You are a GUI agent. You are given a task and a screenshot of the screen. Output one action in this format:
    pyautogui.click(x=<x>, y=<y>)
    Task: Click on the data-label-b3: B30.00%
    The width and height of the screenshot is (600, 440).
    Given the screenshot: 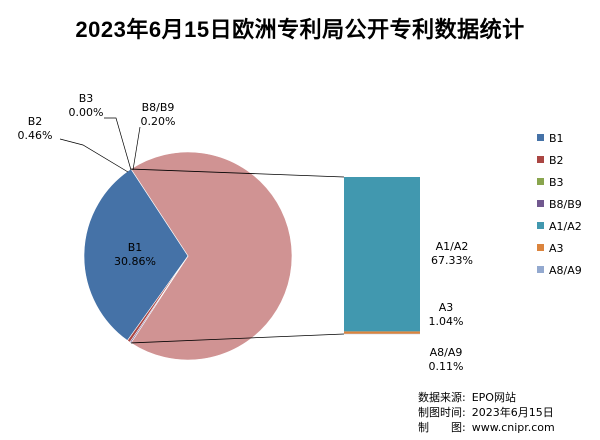 What is the action you would take?
    pyautogui.click(x=86, y=105)
    